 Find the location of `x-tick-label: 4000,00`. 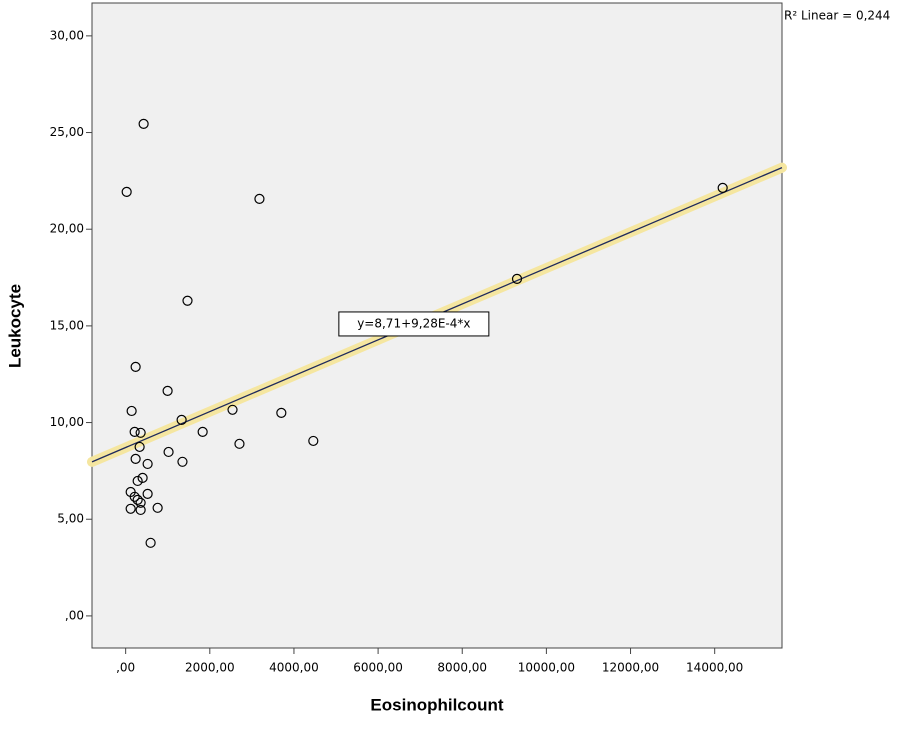

x-tick-label: 4000,00 is located at coordinates (294, 668).